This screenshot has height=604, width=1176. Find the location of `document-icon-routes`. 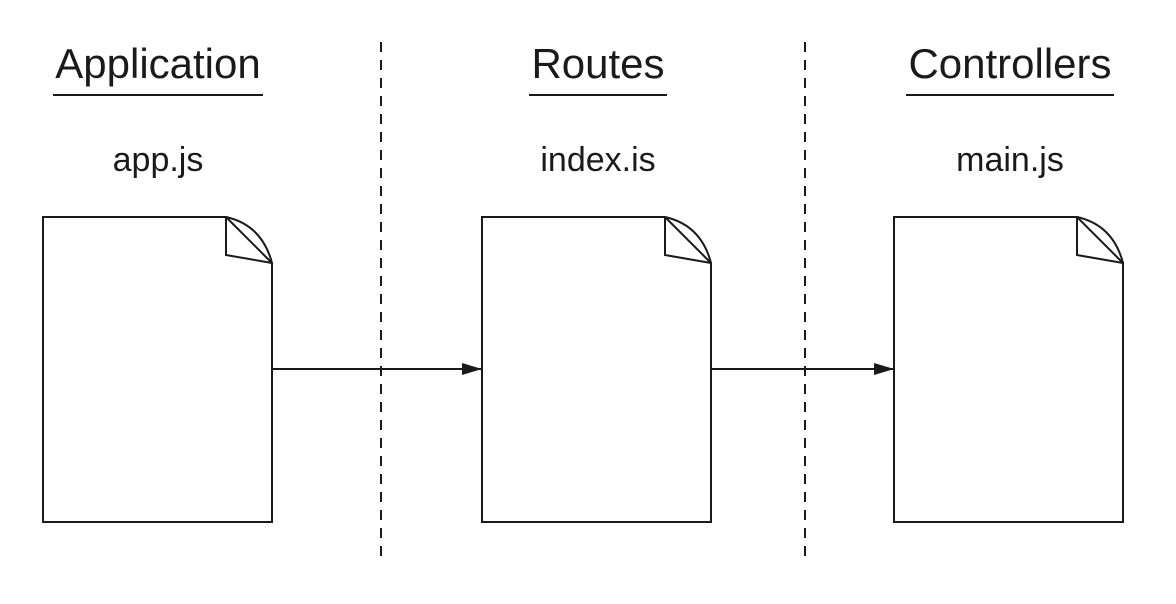

document-icon-routes is located at coordinates (596, 369).